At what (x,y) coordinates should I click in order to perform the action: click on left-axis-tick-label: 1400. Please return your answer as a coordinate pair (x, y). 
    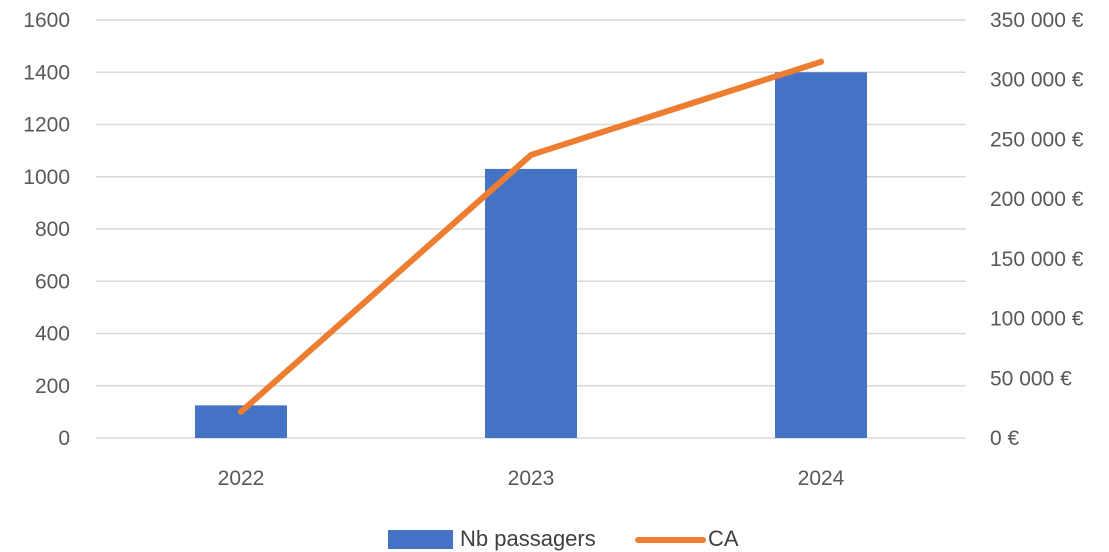
    Looking at the image, I should click on (46, 72).